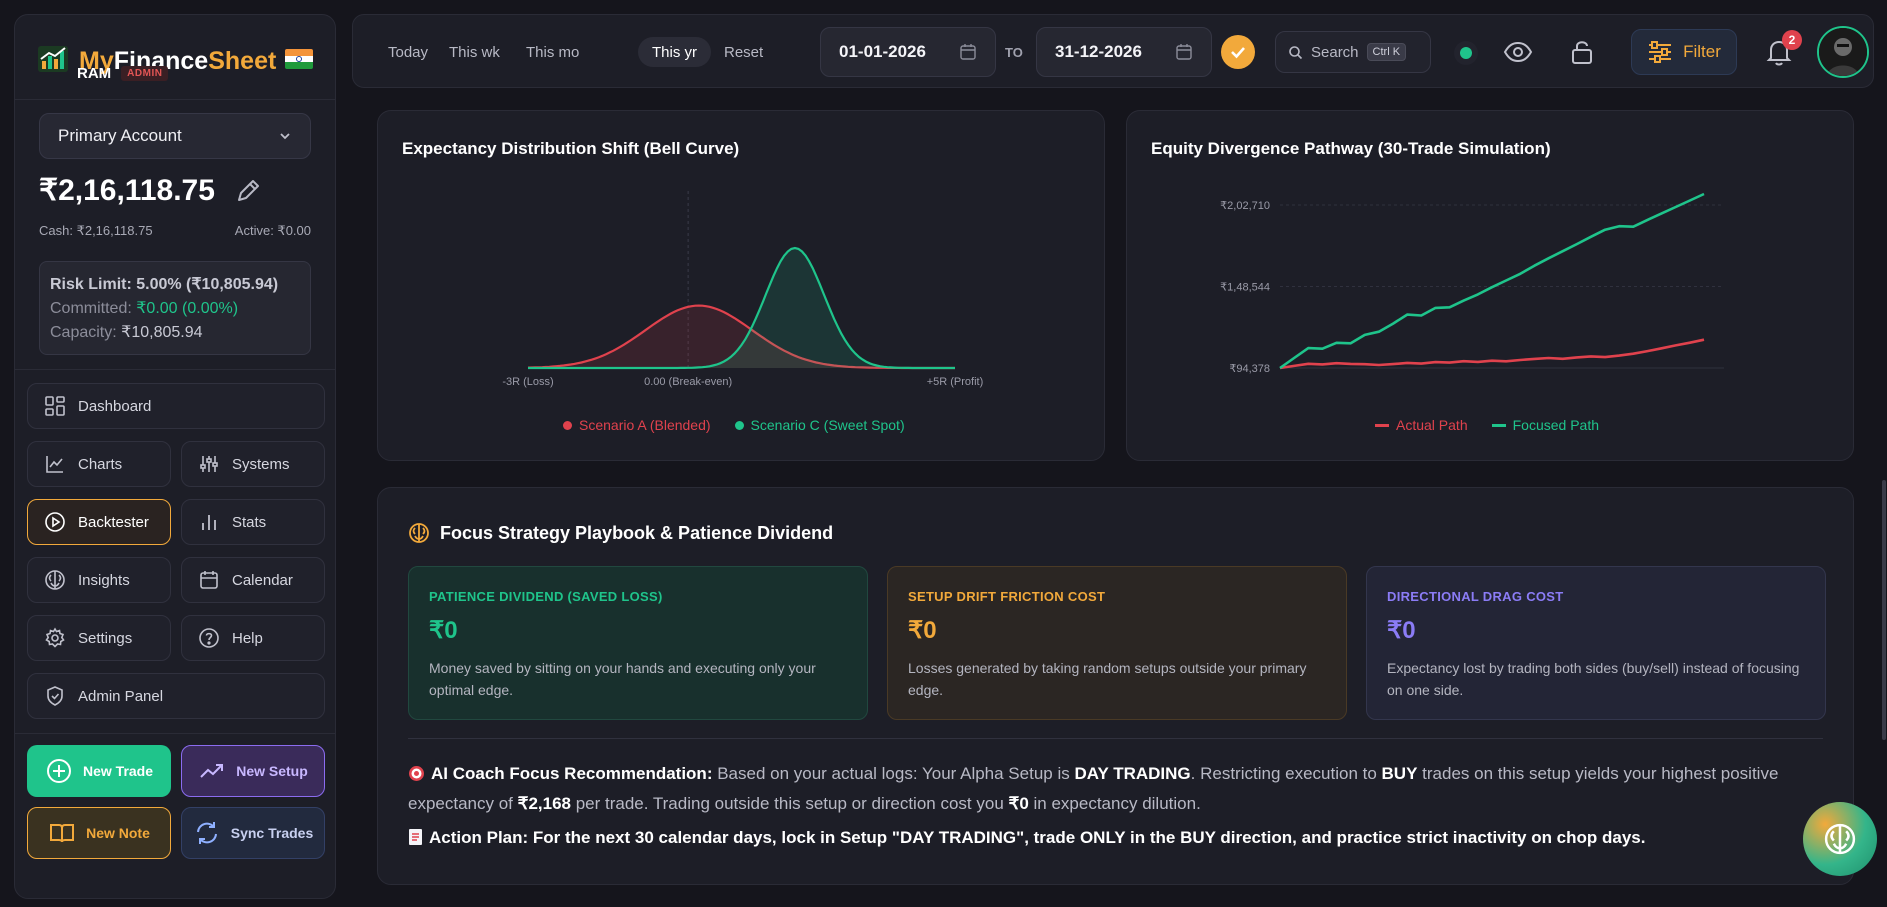 This screenshot has width=1887, height=907. What do you see at coordinates (175, 231) in the screenshot?
I see `cash-row: Cash: ₹2,16,118.75 Active: ₹0.00` at bounding box center [175, 231].